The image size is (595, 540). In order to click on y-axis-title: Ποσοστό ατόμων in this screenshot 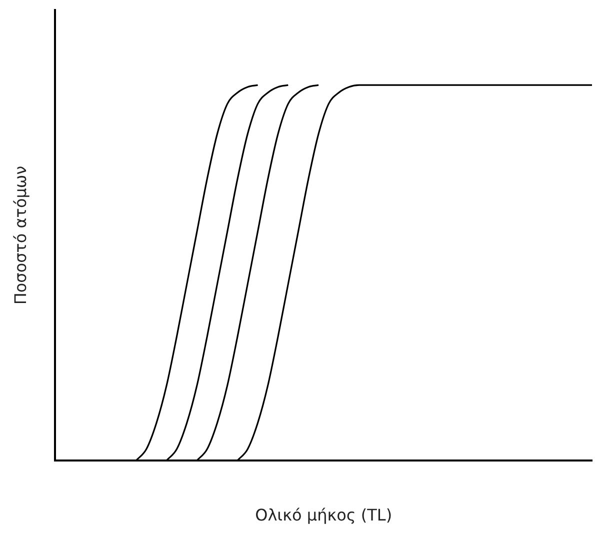, I will do `click(20, 235)`.